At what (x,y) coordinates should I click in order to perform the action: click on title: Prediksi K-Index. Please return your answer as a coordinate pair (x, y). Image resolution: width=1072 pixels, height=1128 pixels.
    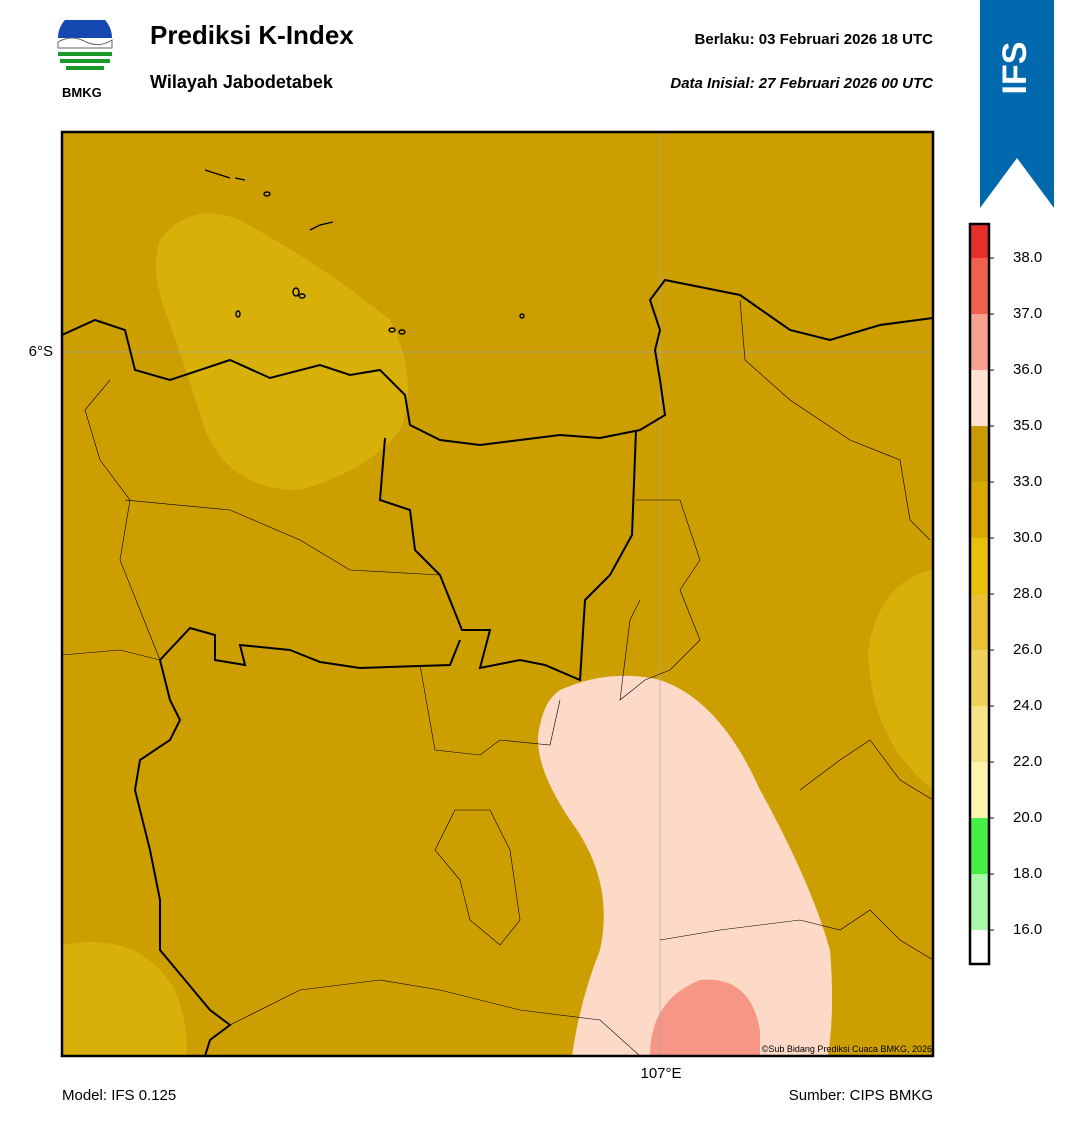
    Looking at the image, I should click on (252, 35).